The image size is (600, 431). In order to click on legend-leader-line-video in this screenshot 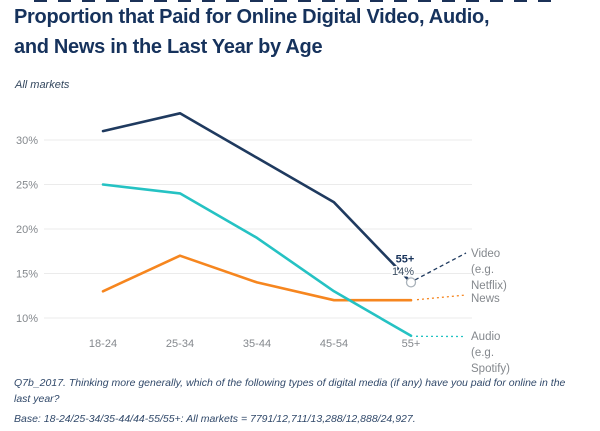, I will do `click(440, 266)`.